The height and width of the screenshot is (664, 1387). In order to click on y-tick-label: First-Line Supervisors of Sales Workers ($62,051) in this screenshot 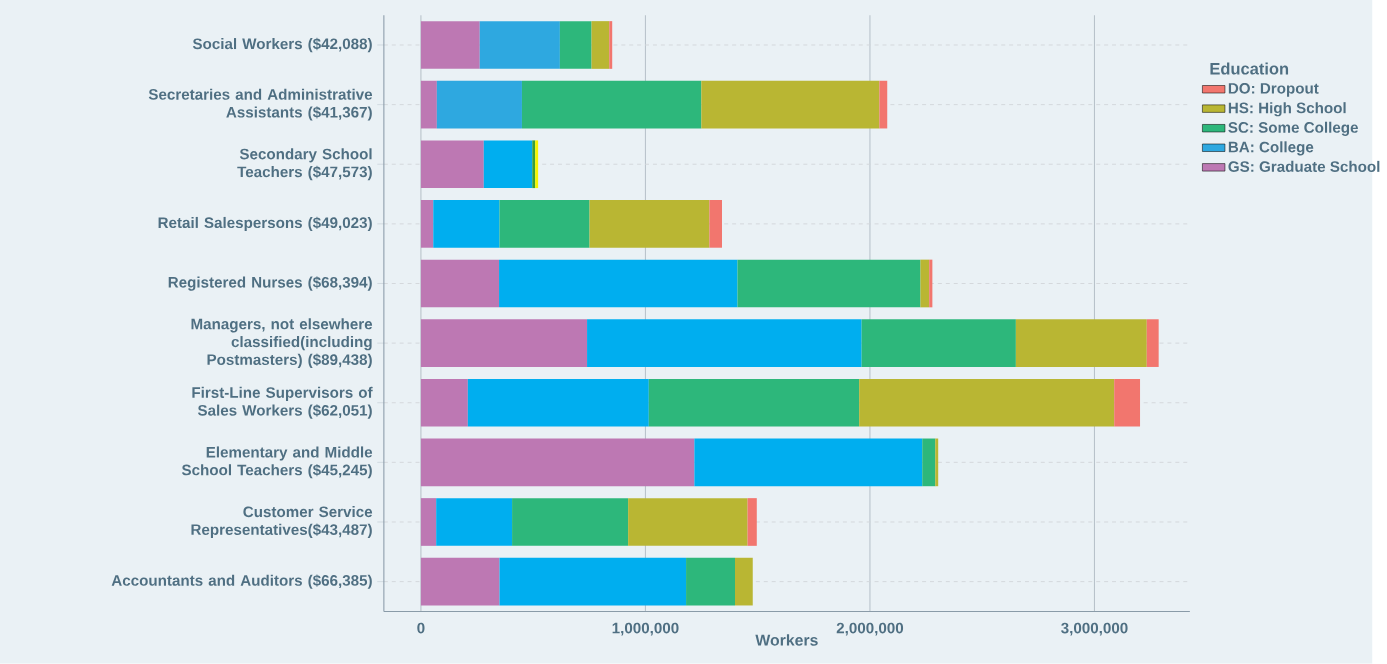, I will do `click(282, 402)`.